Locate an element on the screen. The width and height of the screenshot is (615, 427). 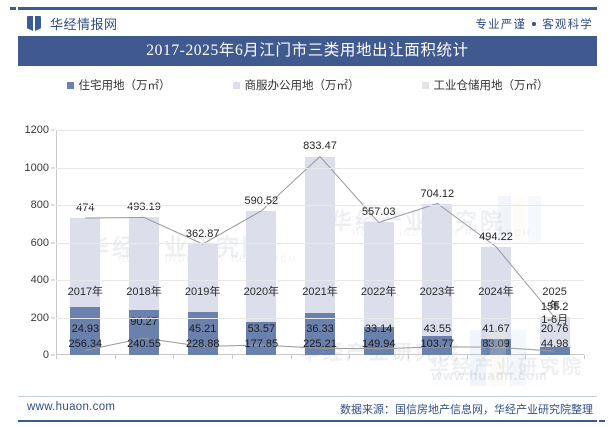
page-footer: www.huaon.com 数据来源：国信房地产信息网，华经产业研究院整理 is located at coordinates (307, 409).